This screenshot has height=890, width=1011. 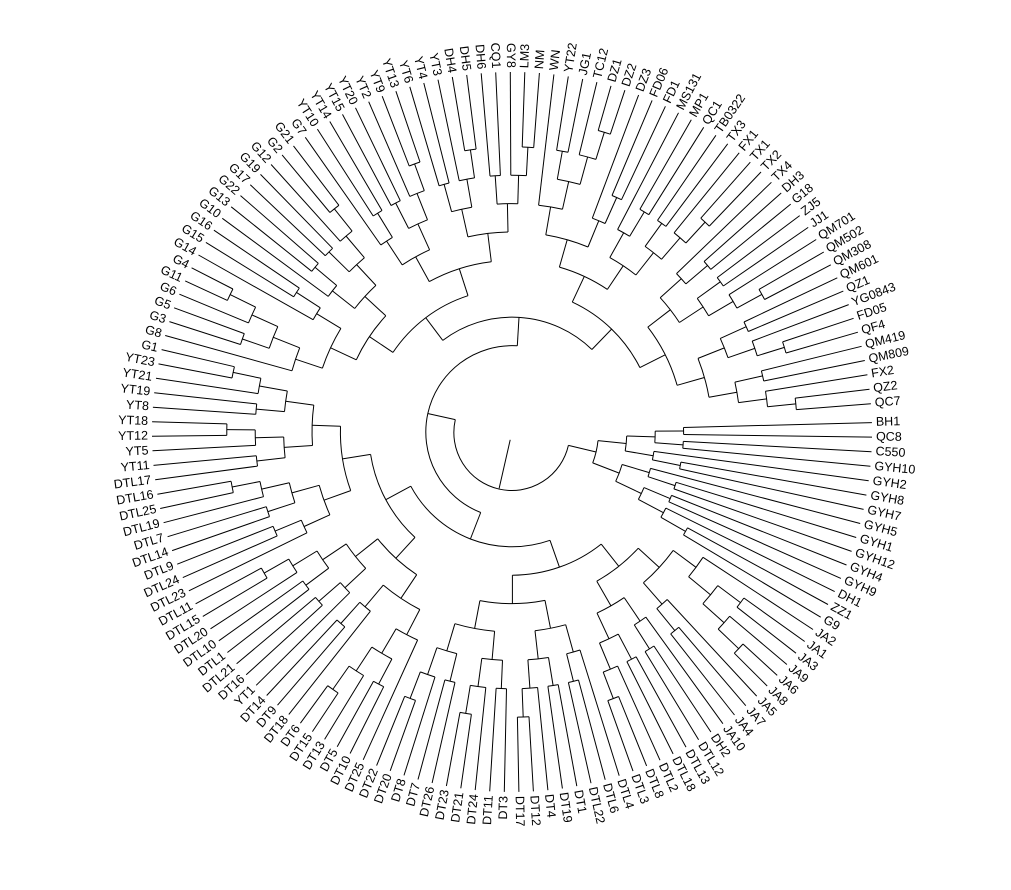 I want to click on leaf-label: FX2, so click(x=882, y=371).